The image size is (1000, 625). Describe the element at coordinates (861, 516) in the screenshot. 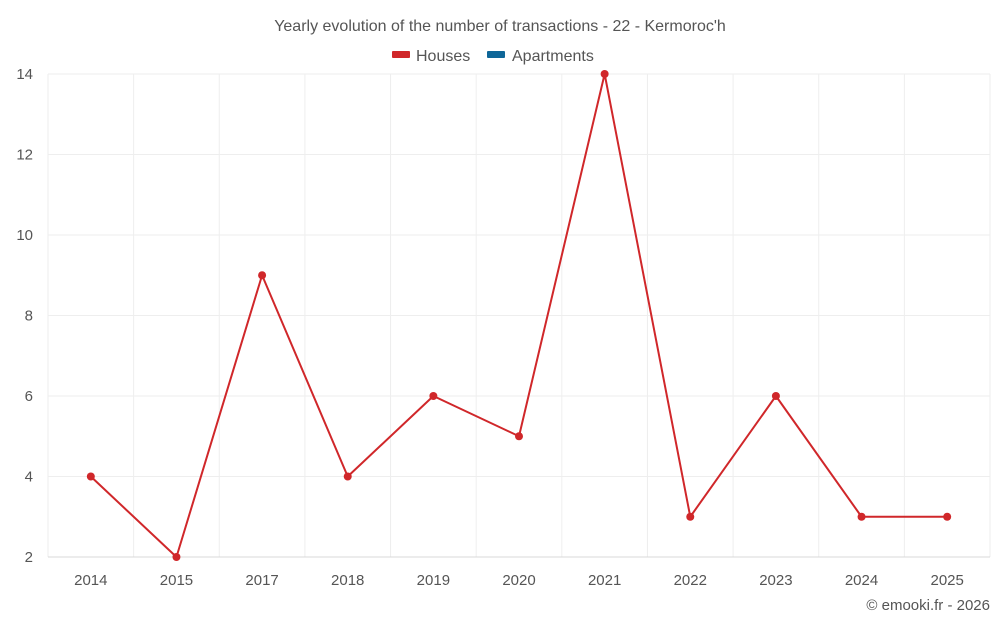

I see `data-point-houses-2024` at that location.